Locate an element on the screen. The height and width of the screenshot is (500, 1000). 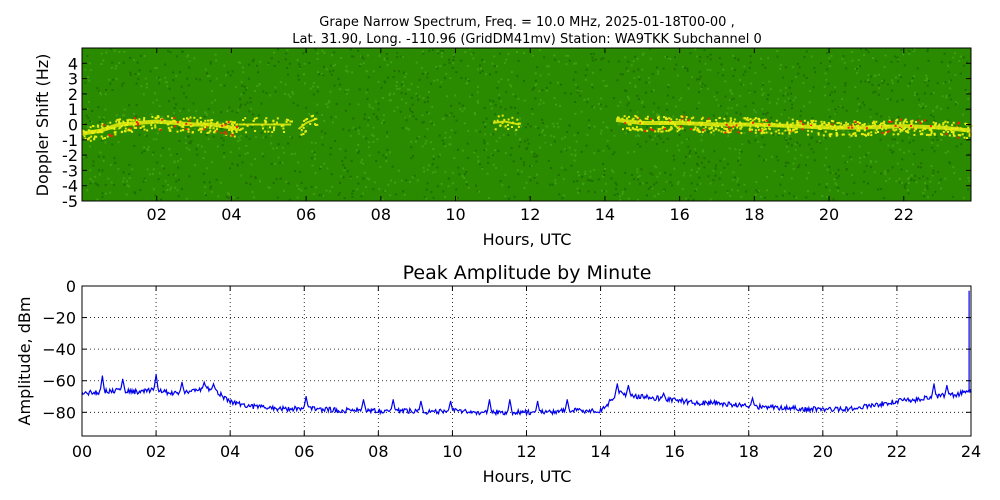
doppler-trace is located at coordinates (265, 125).